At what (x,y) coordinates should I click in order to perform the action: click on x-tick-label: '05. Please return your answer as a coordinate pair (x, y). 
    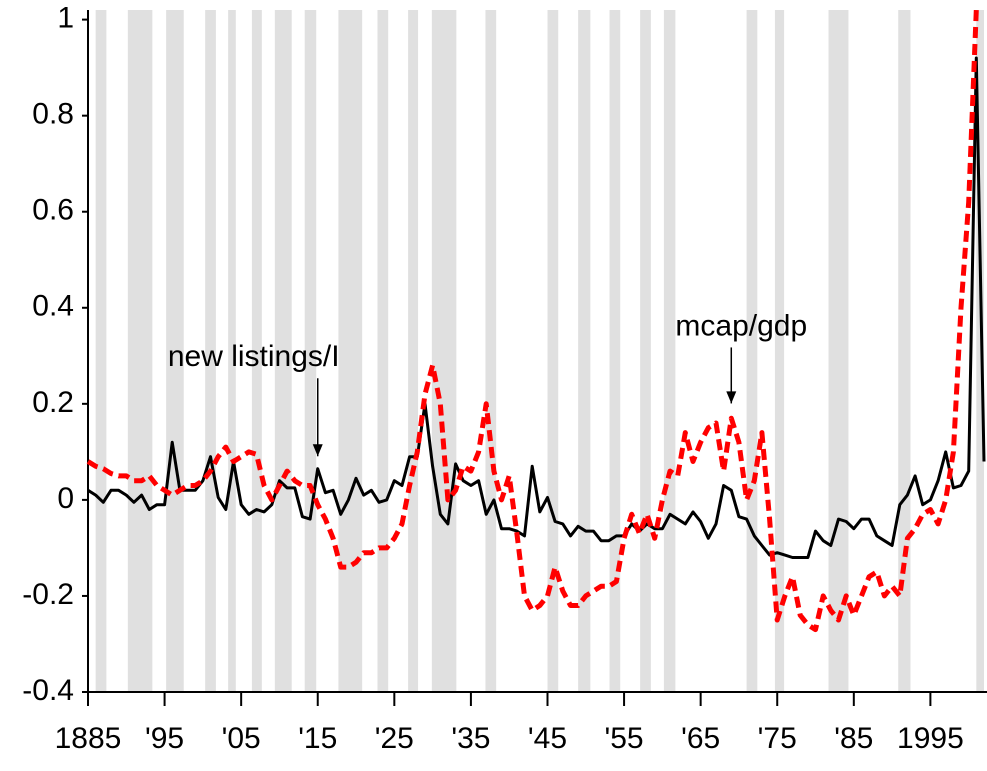
    Looking at the image, I should click on (241, 738).